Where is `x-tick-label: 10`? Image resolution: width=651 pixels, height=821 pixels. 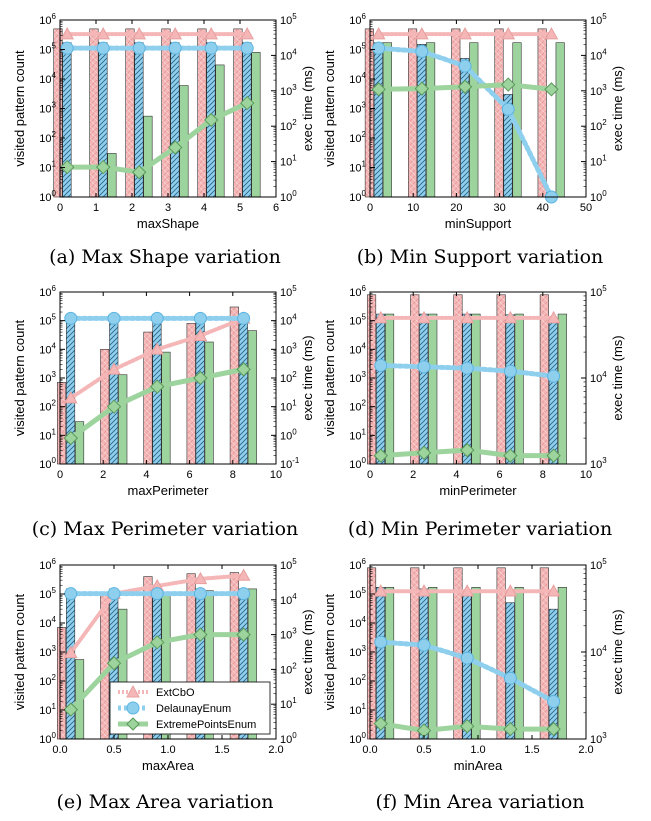
x-tick-label: 10 is located at coordinates (276, 475).